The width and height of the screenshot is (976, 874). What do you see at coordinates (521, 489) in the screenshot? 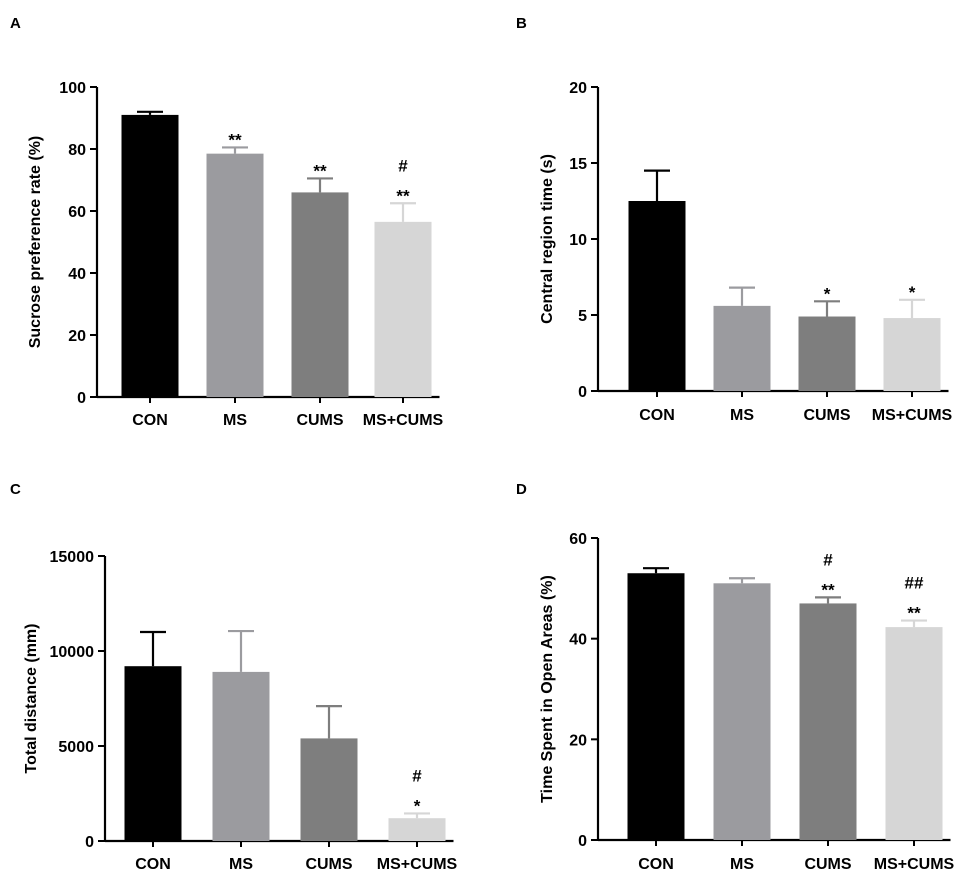
I see `panel-label: D` at bounding box center [521, 489].